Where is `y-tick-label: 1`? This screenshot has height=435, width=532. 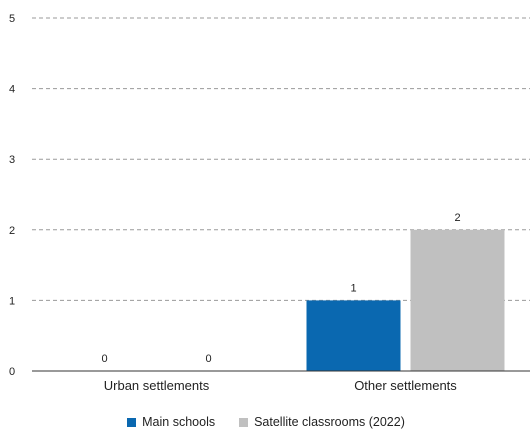 y-tick-label: 1 is located at coordinates (12, 301).